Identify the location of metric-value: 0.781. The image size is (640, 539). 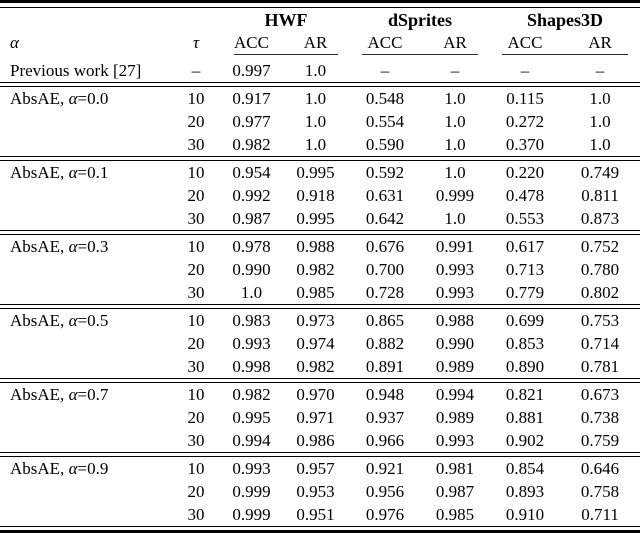
(600, 366).